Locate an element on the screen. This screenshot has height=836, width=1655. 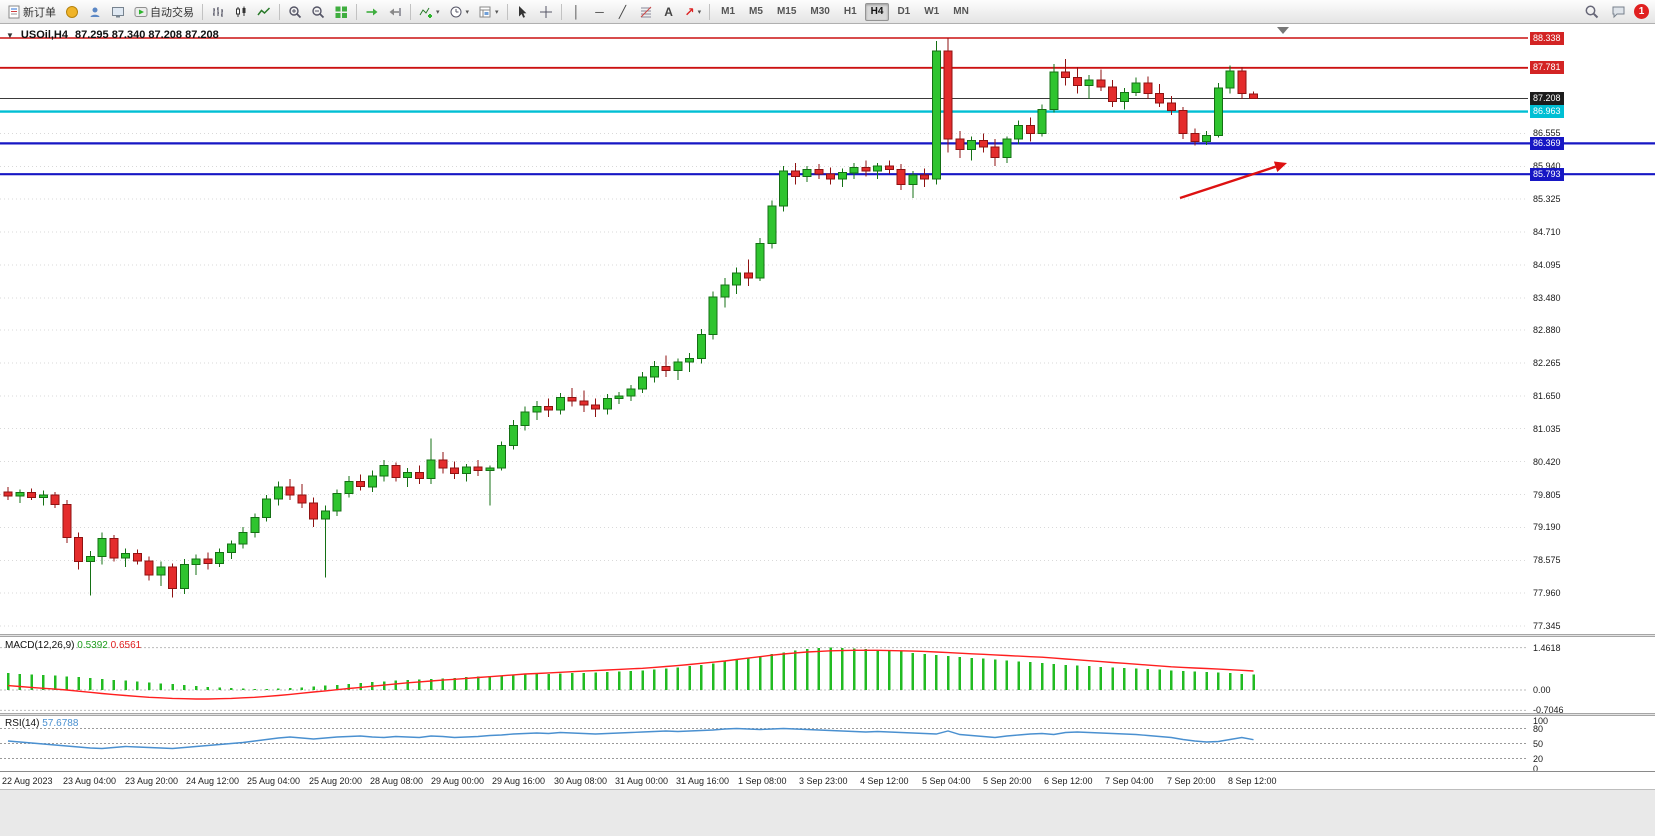
notification-badge: 1 is located at coordinates (1641, 11).